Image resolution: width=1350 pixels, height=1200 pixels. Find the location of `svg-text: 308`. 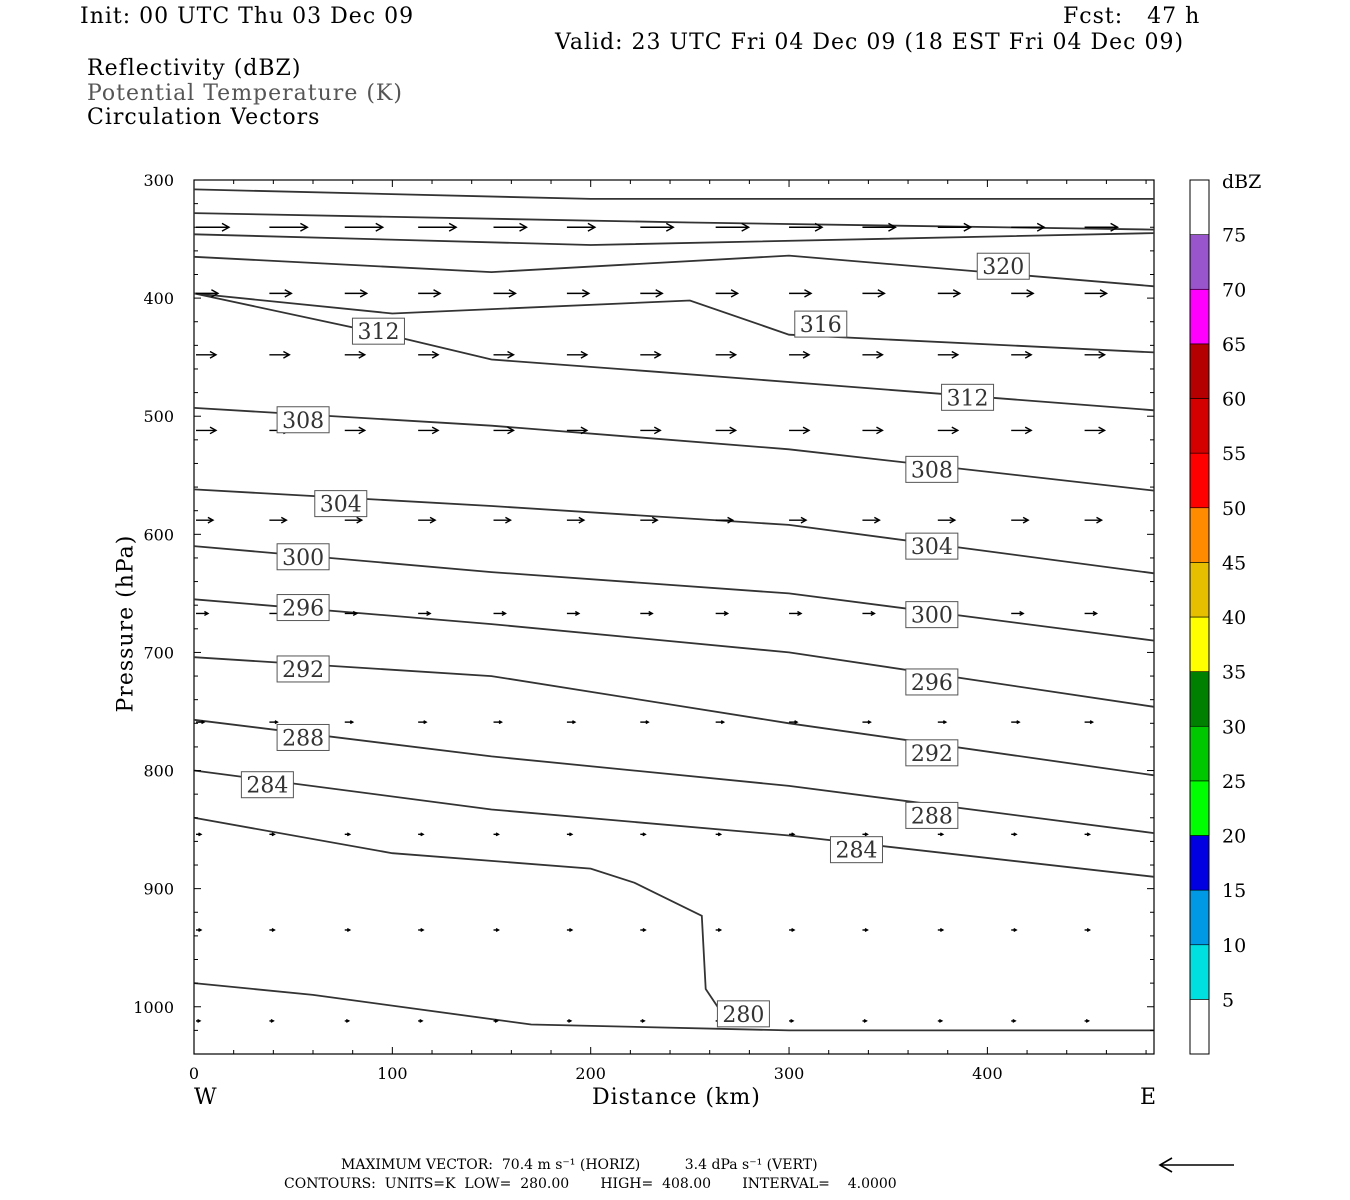

svg-text: 308 is located at coordinates (303, 421).